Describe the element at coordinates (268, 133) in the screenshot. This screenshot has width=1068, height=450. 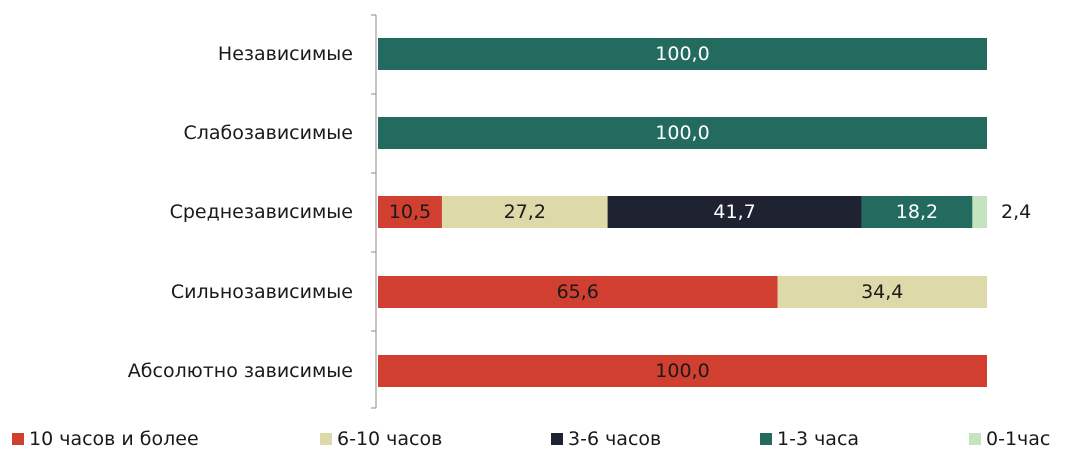
I see `category-label: Слабозависимые` at that location.